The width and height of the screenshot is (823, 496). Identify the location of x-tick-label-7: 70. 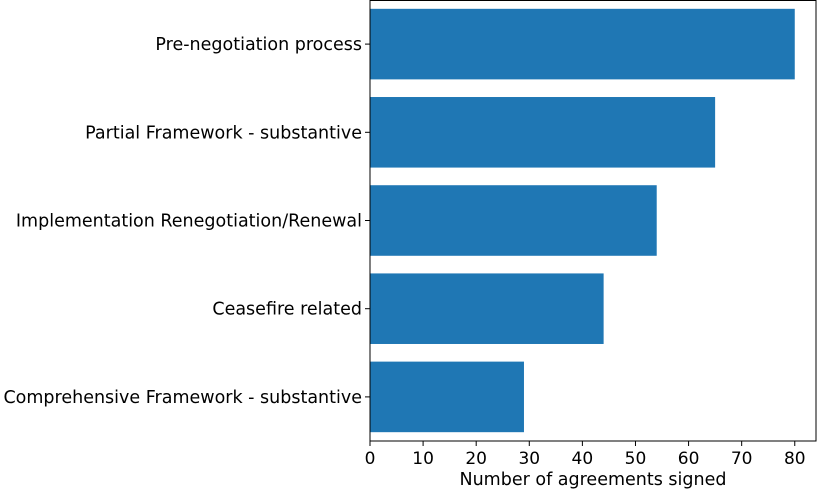
(742, 459).